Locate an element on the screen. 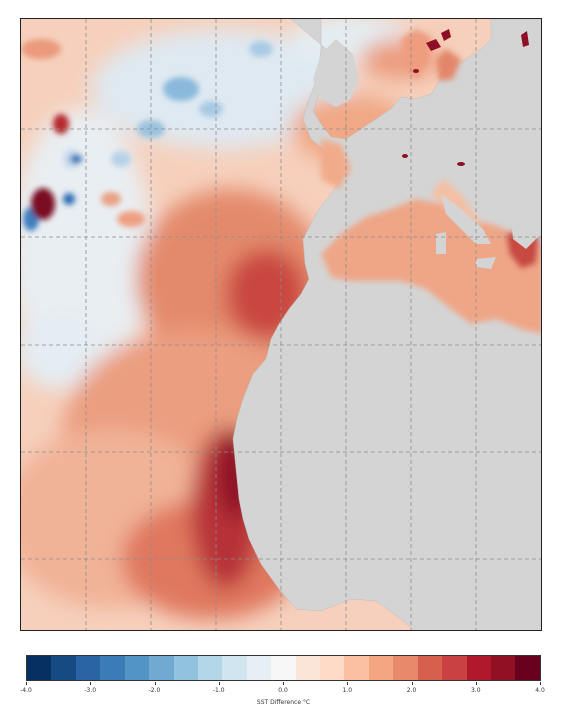 This screenshot has height=714, width=569. cool-patch-north is located at coordinates (221, 89).